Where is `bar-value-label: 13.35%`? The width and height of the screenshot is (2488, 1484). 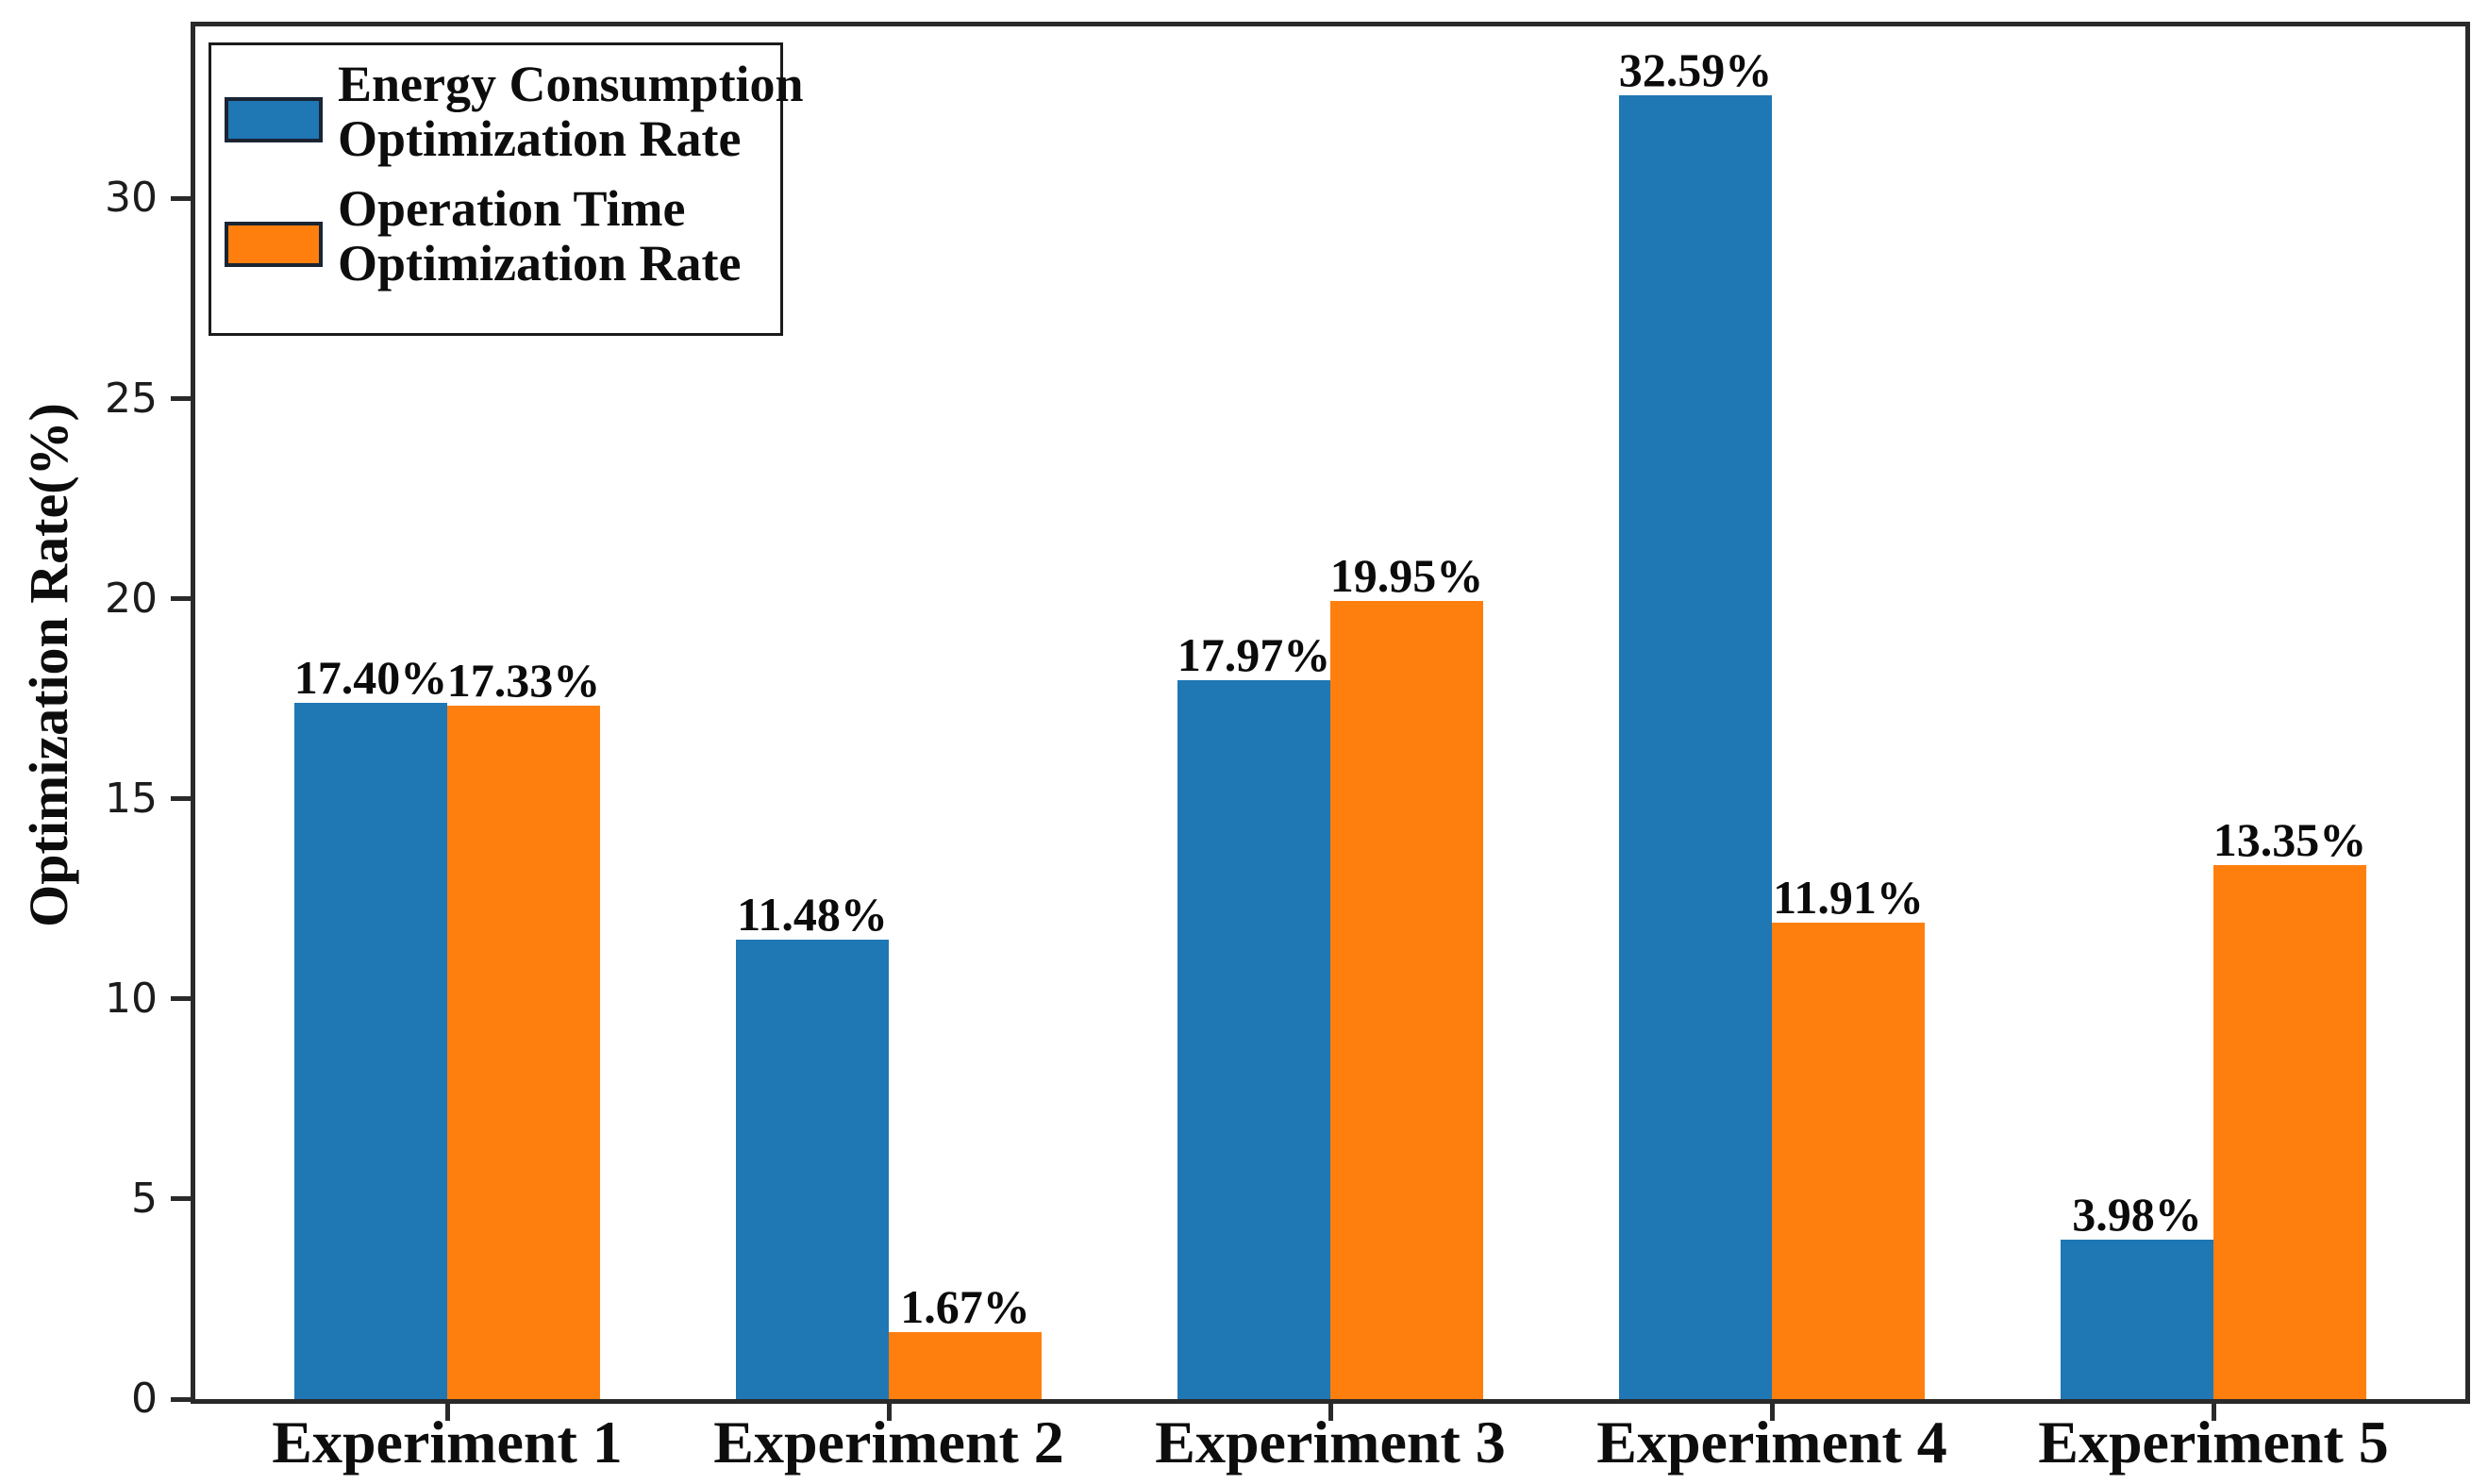
bar-value-label: 13.35% is located at coordinates (2289, 839).